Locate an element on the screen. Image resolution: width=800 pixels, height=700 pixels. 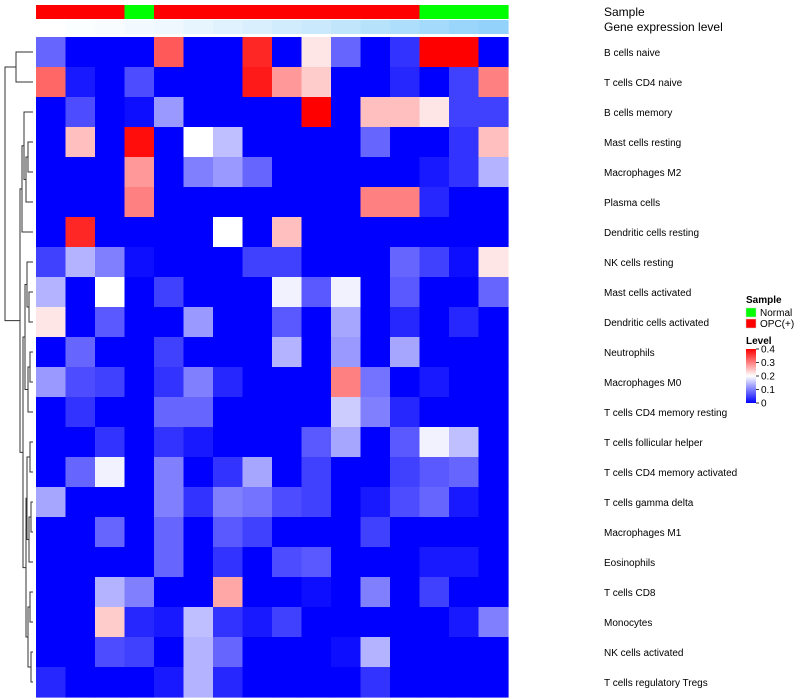
row-label: B cells memory is located at coordinates (638, 113).